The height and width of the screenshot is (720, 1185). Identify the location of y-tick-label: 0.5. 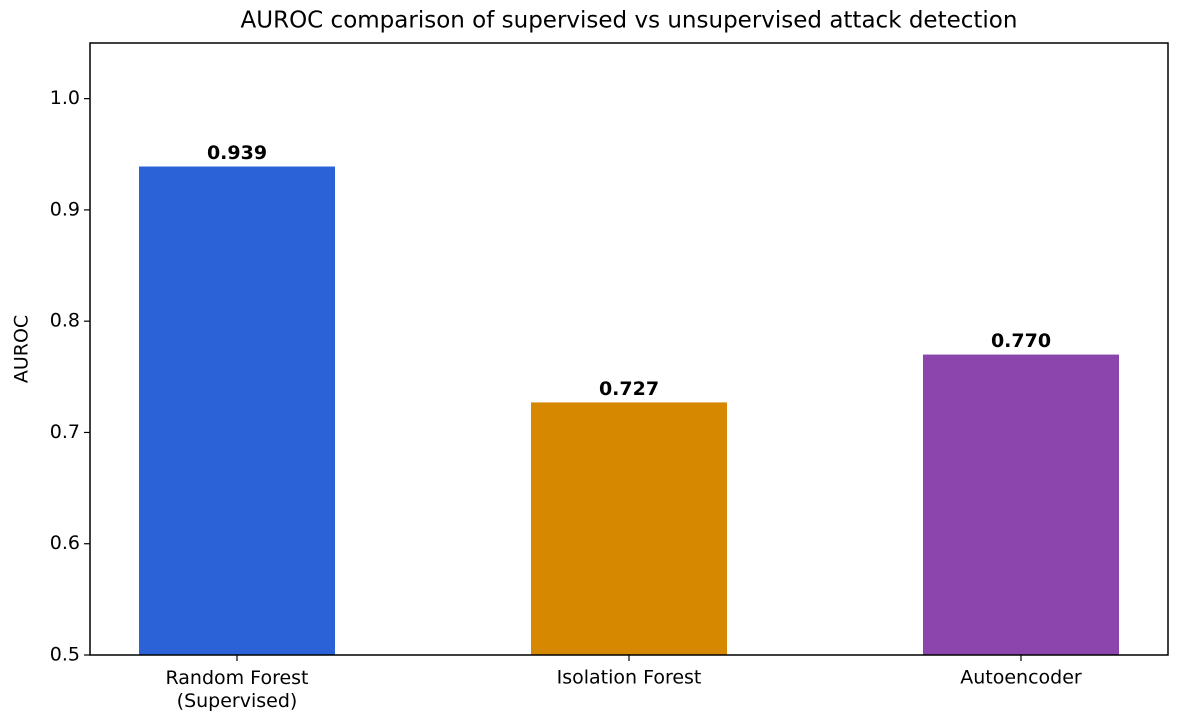
(65, 655).